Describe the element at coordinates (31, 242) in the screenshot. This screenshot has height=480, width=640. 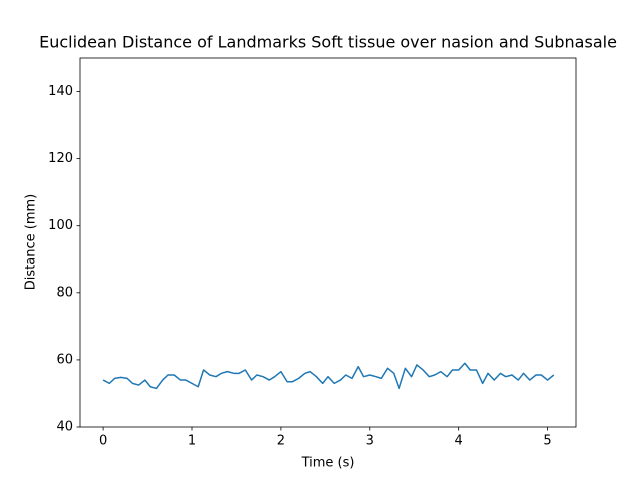
I see `y-axis-label: Distance (mm)` at that location.